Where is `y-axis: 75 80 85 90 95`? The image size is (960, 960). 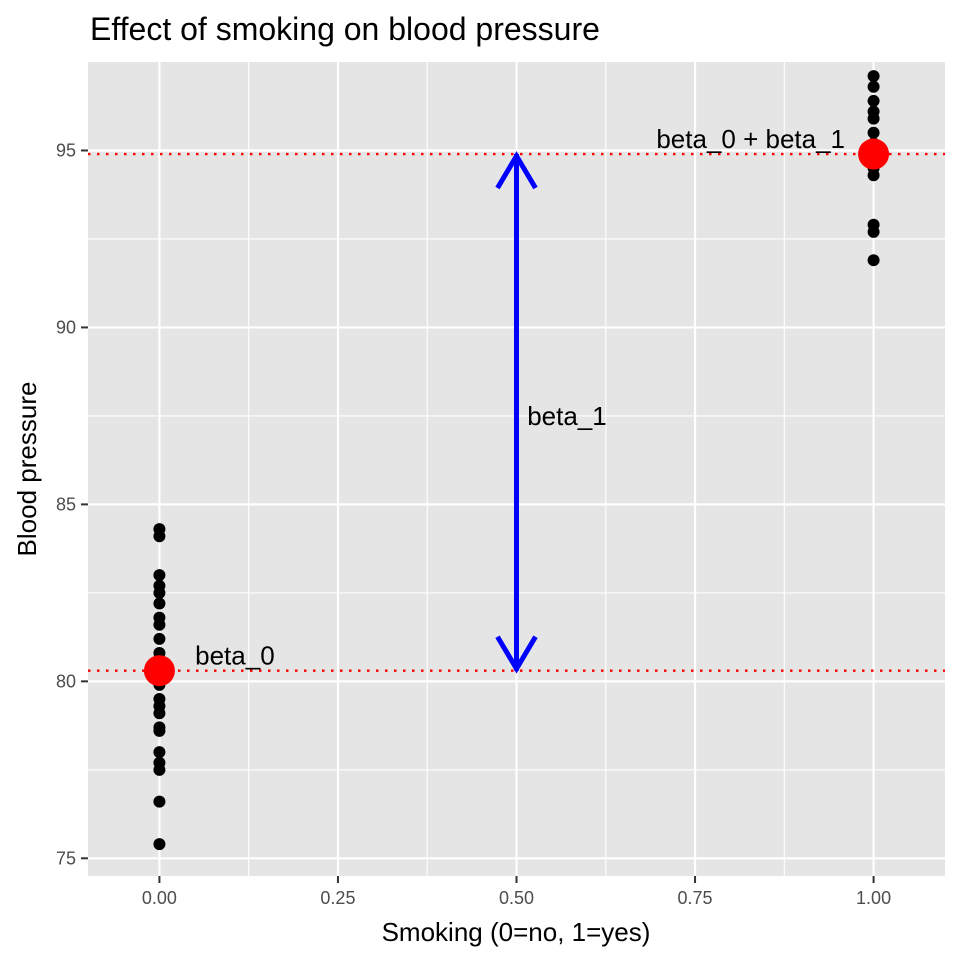 y-axis: 75 80 85 90 95 is located at coordinates (72, 504).